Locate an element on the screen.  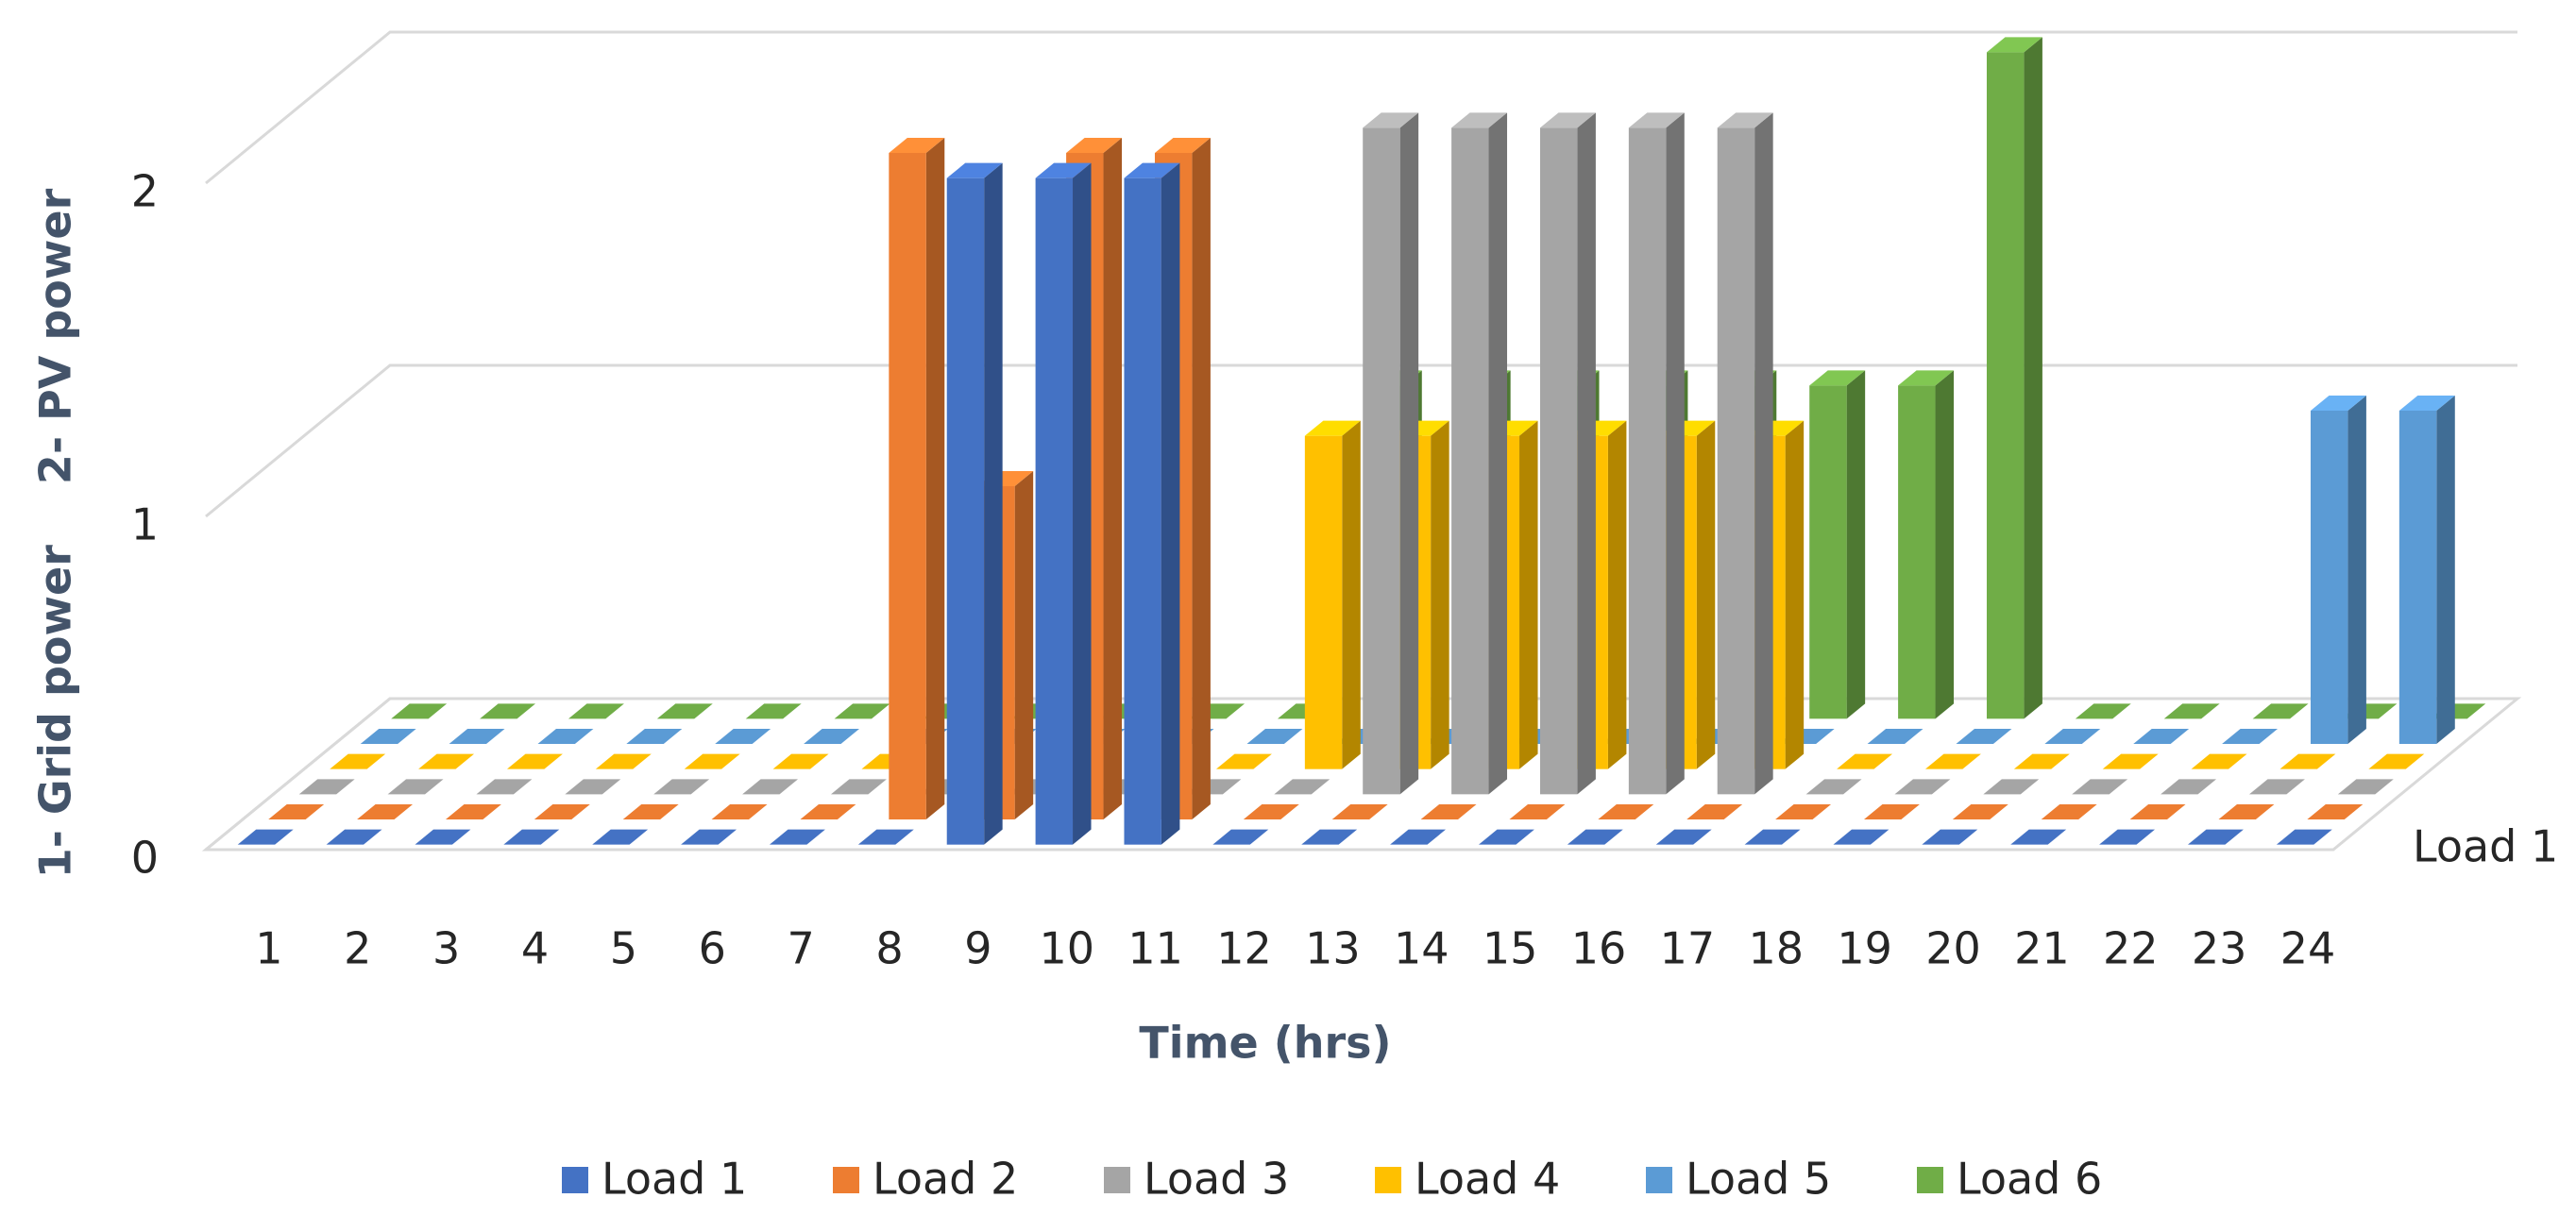
x-tick-label: 6 is located at coordinates (712, 948).